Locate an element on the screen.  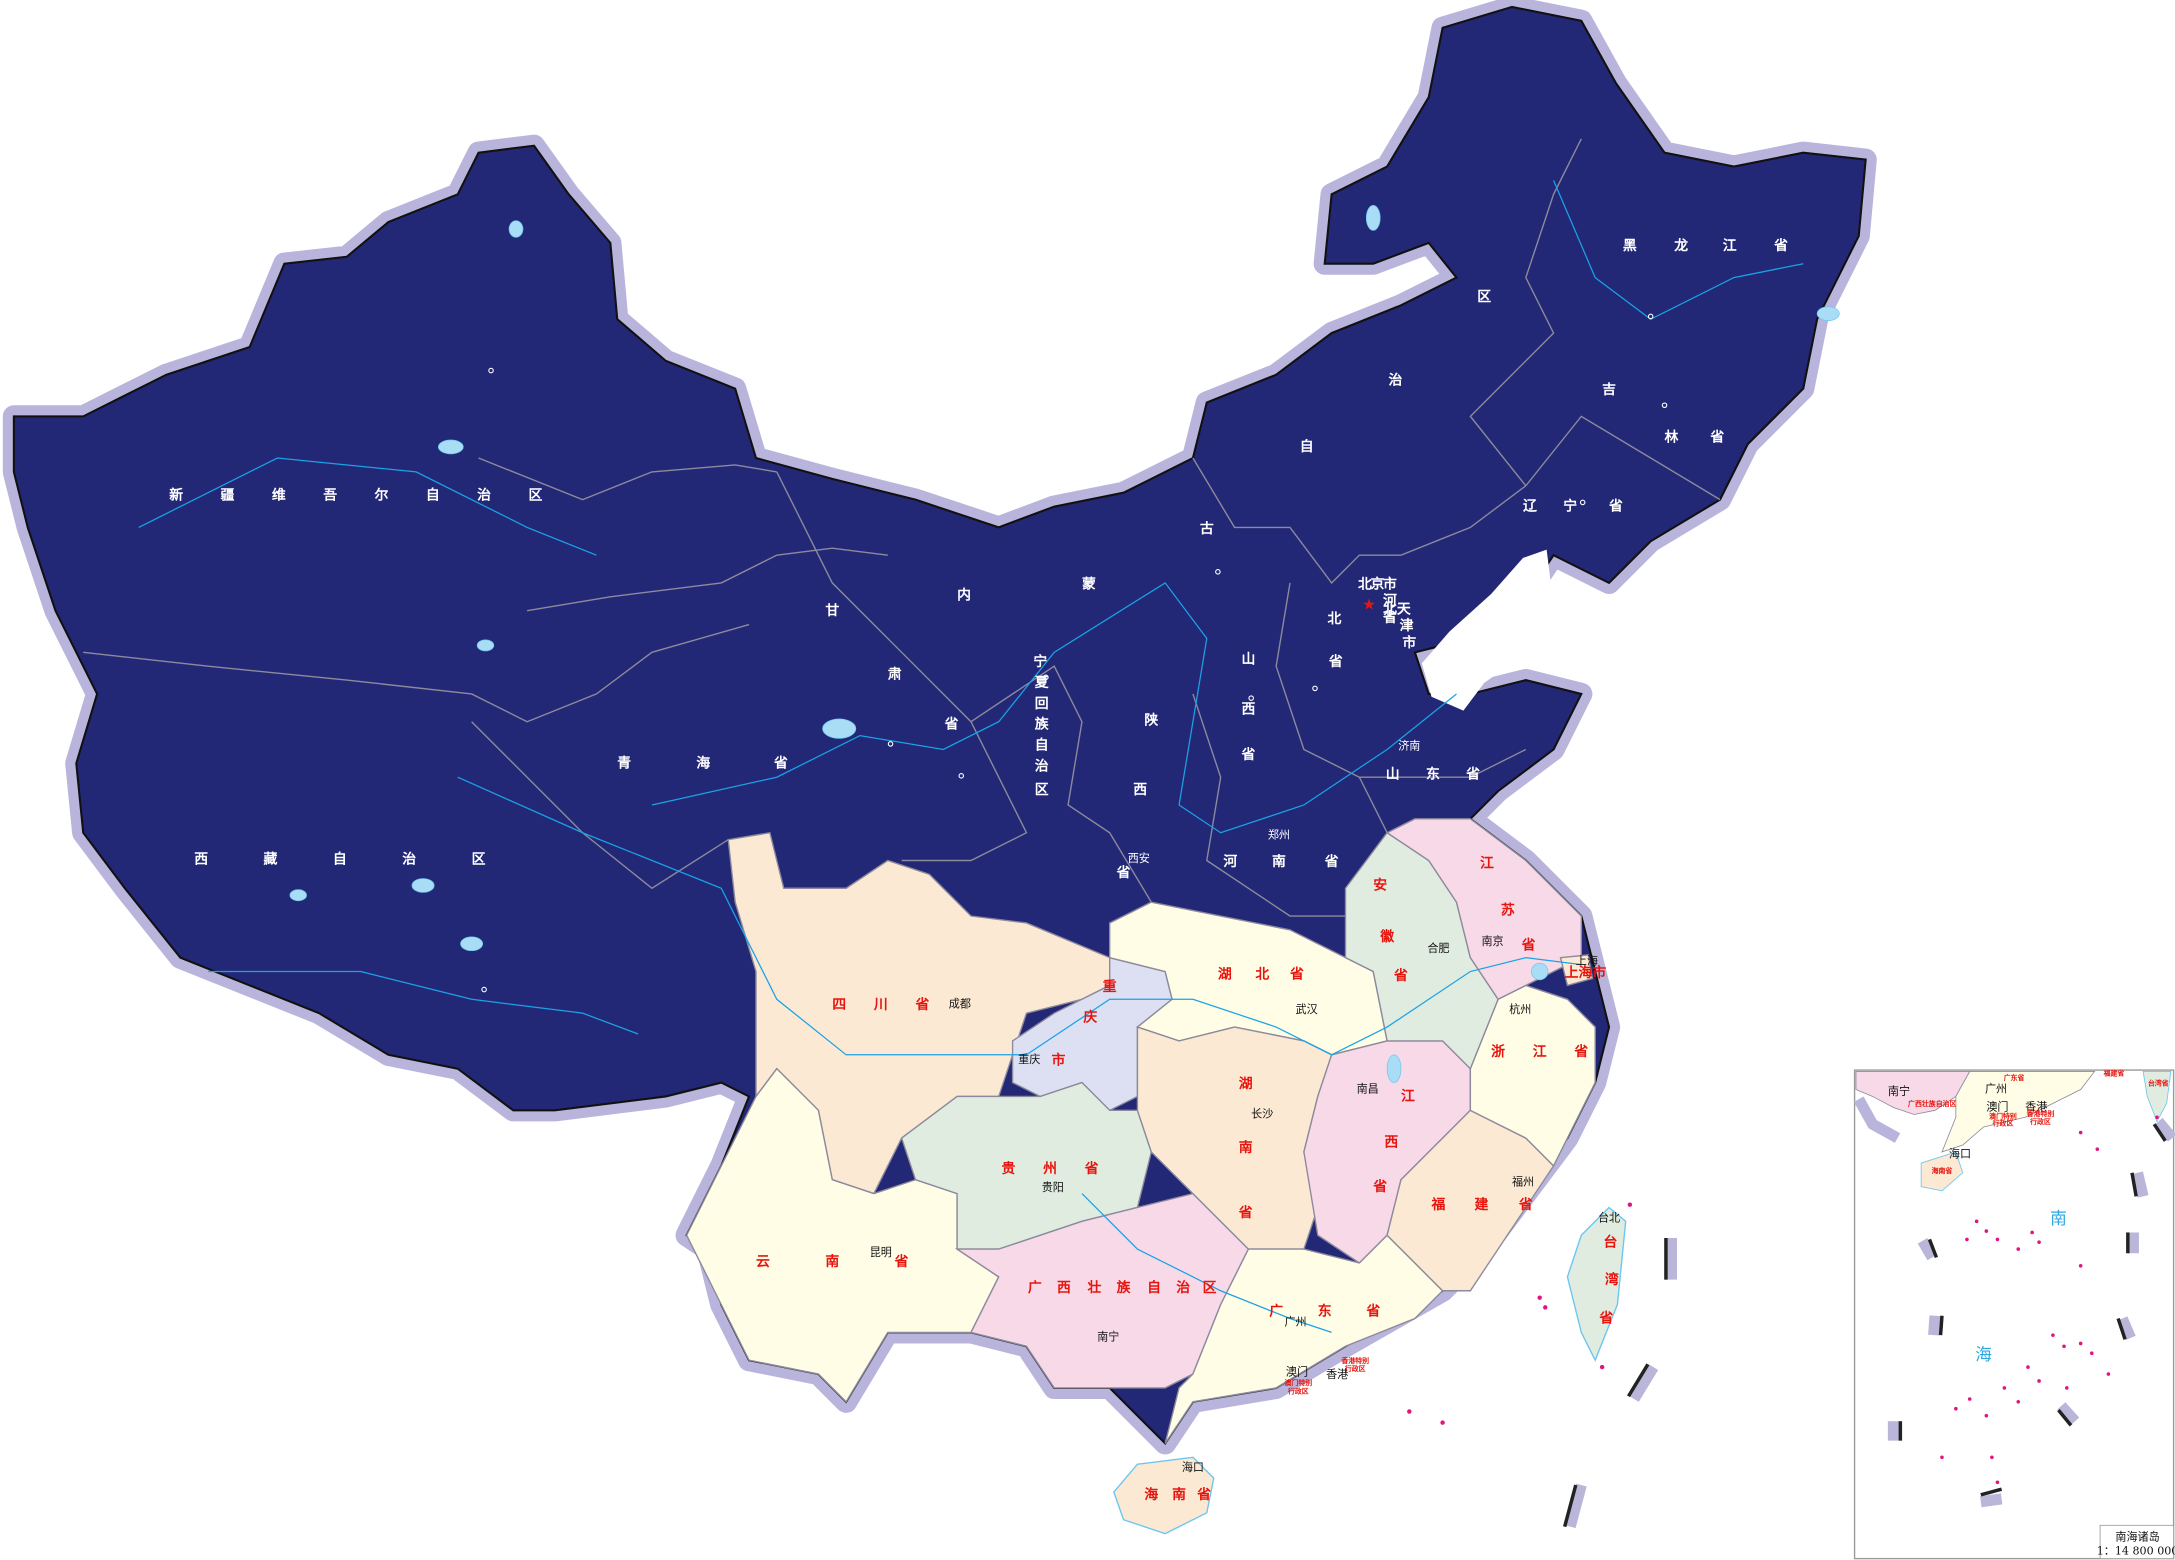
label-char: 区 is located at coordinates (1210, 1288).